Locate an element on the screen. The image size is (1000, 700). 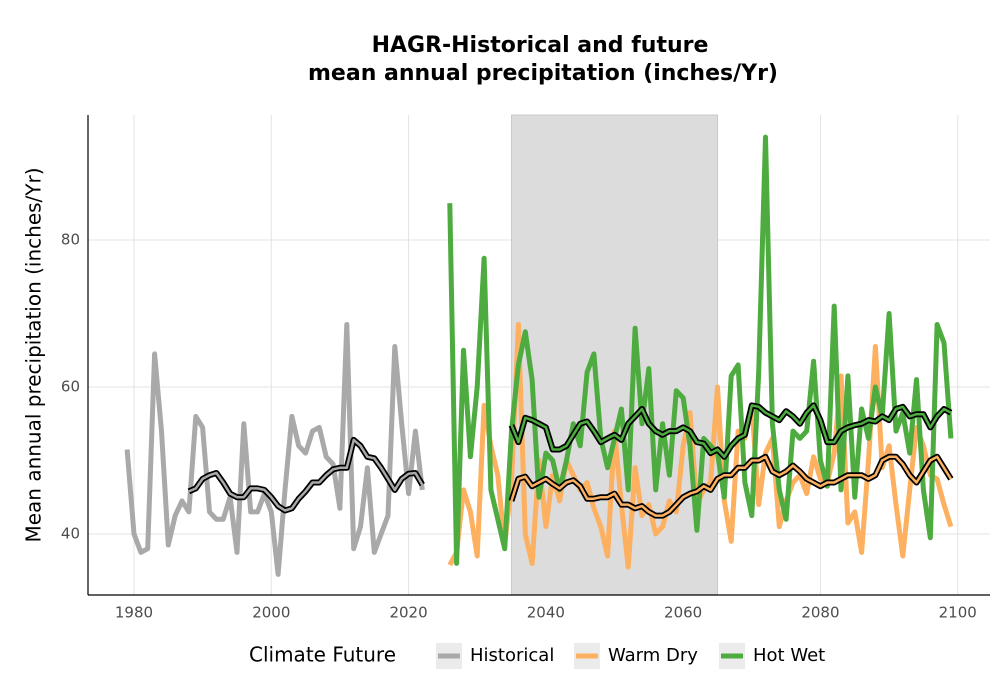
x-tick-label: 2020 is located at coordinates (408, 613).